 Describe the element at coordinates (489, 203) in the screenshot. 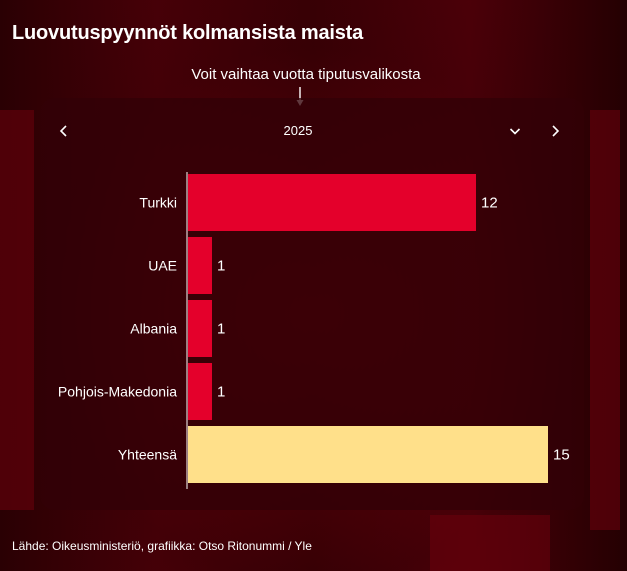

I see `data-label: 12` at that location.